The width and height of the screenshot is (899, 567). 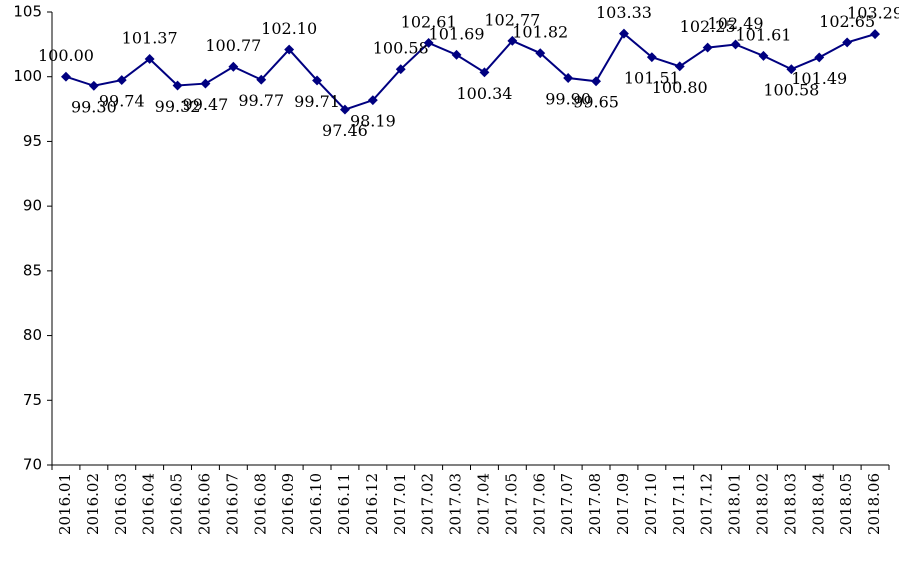 I want to click on x-tick-label: 2017.11, so click(x=679, y=504).